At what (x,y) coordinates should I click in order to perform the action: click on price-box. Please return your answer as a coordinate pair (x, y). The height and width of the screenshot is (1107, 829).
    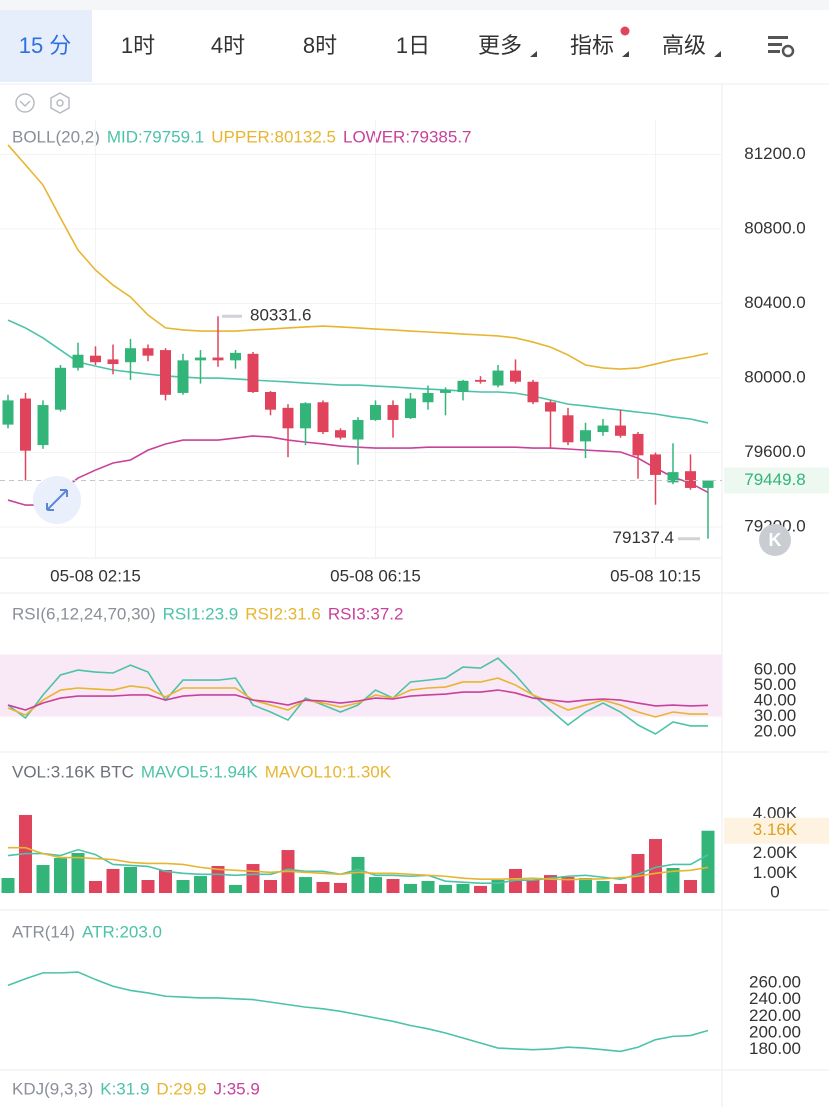
    Looking at the image, I should click on (776, 480).